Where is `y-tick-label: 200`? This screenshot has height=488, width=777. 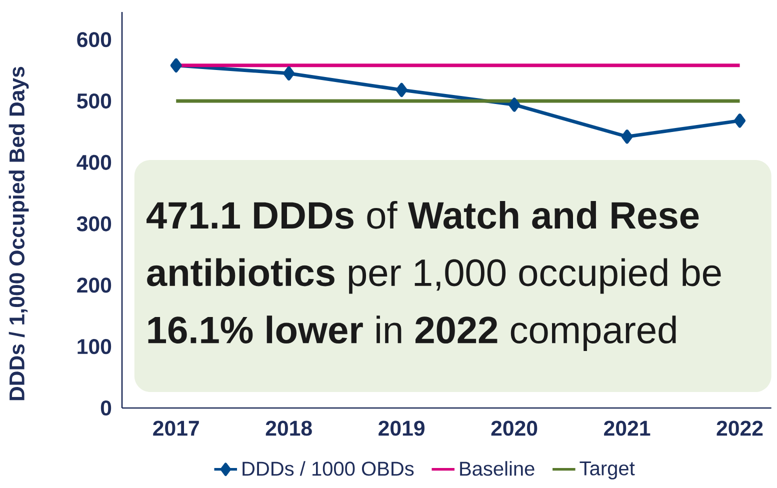 y-tick-label: 200 is located at coordinates (94, 285).